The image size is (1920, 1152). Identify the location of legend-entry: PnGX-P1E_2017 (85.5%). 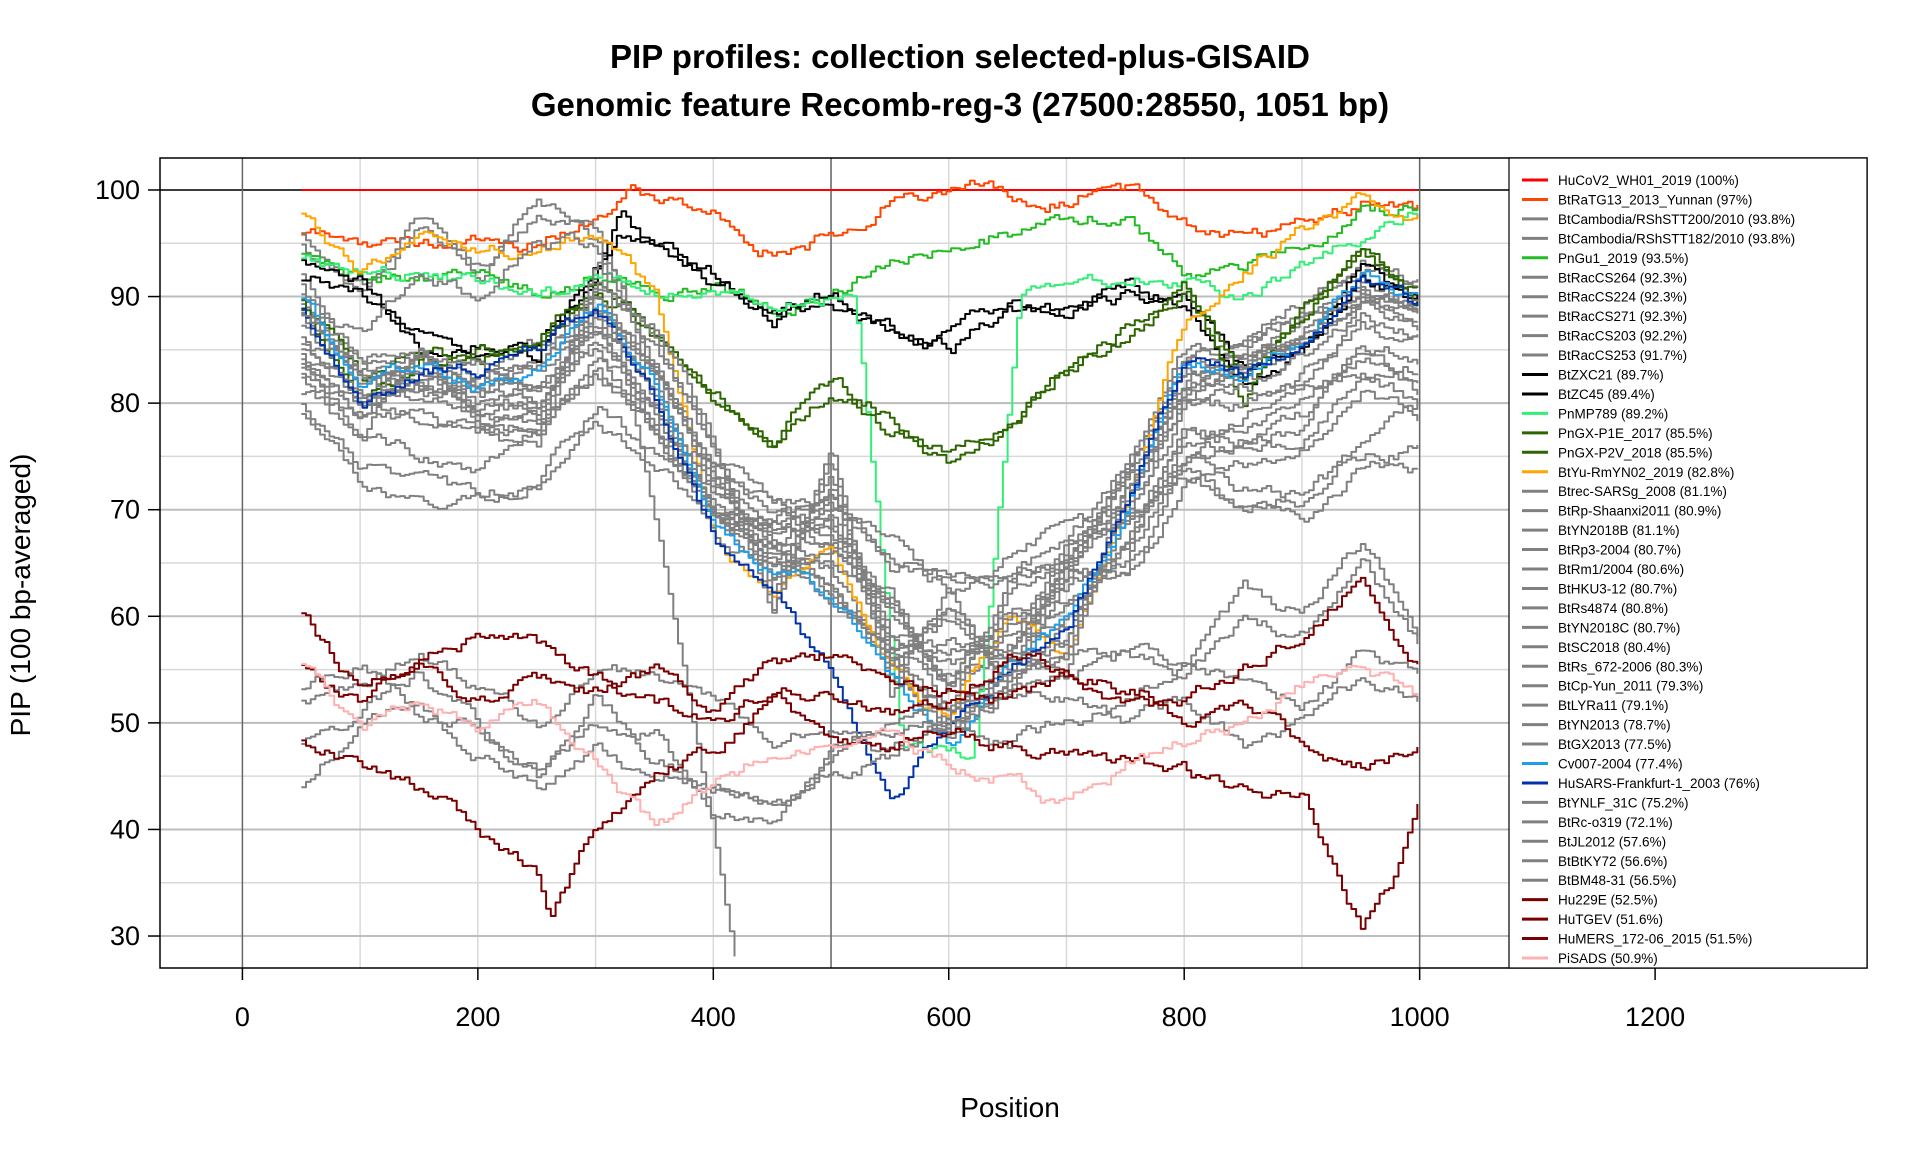
(1635, 433).